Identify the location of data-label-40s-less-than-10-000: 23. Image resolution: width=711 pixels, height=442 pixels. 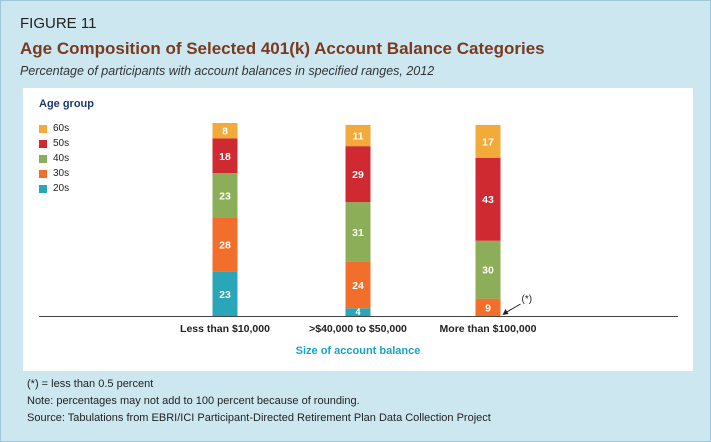
(225, 196).